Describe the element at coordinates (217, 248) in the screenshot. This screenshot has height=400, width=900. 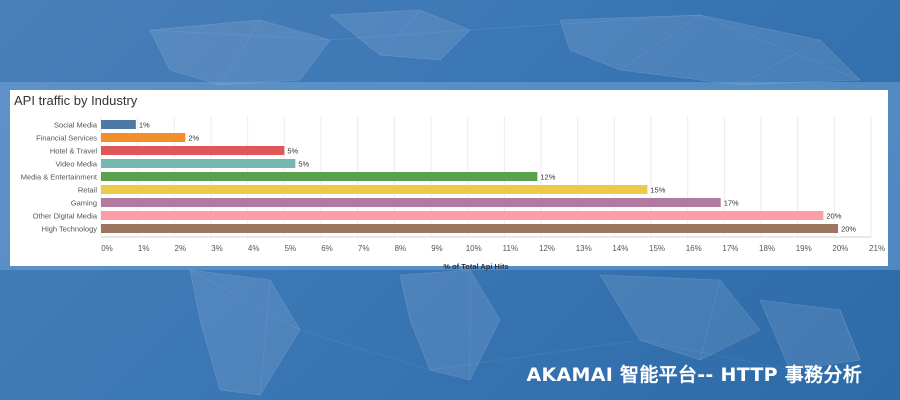
I see `x-tick-label: 3%` at that location.